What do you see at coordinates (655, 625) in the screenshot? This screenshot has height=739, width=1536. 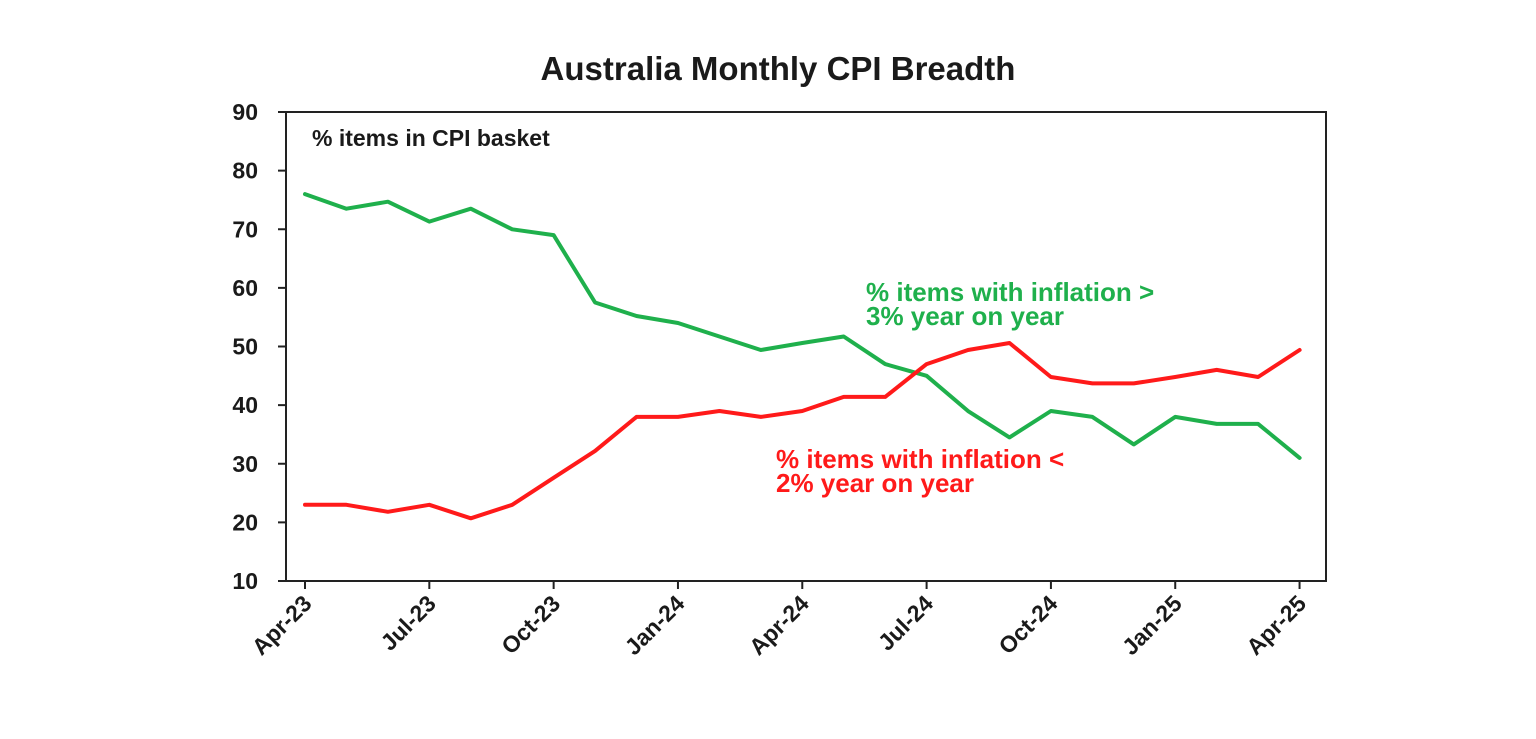 I see `x-tick-label: Jan-24` at bounding box center [655, 625].